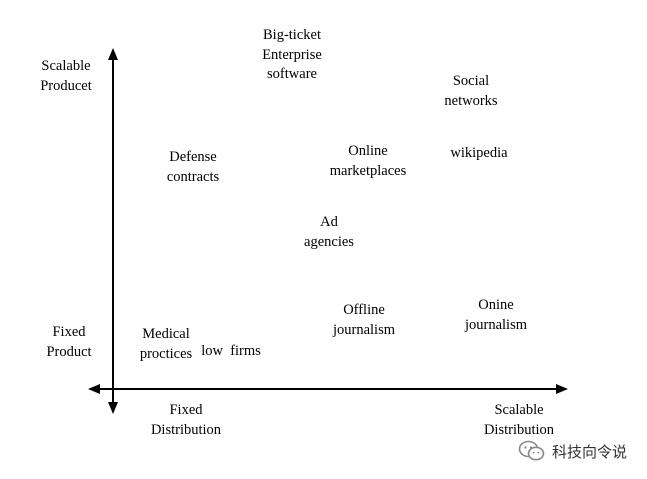 This screenshot has height=479, width=647. What do you see at coordinates (532, 451) in the screenshot?
I see `wechat-icon` at bounding box center [532, 451].